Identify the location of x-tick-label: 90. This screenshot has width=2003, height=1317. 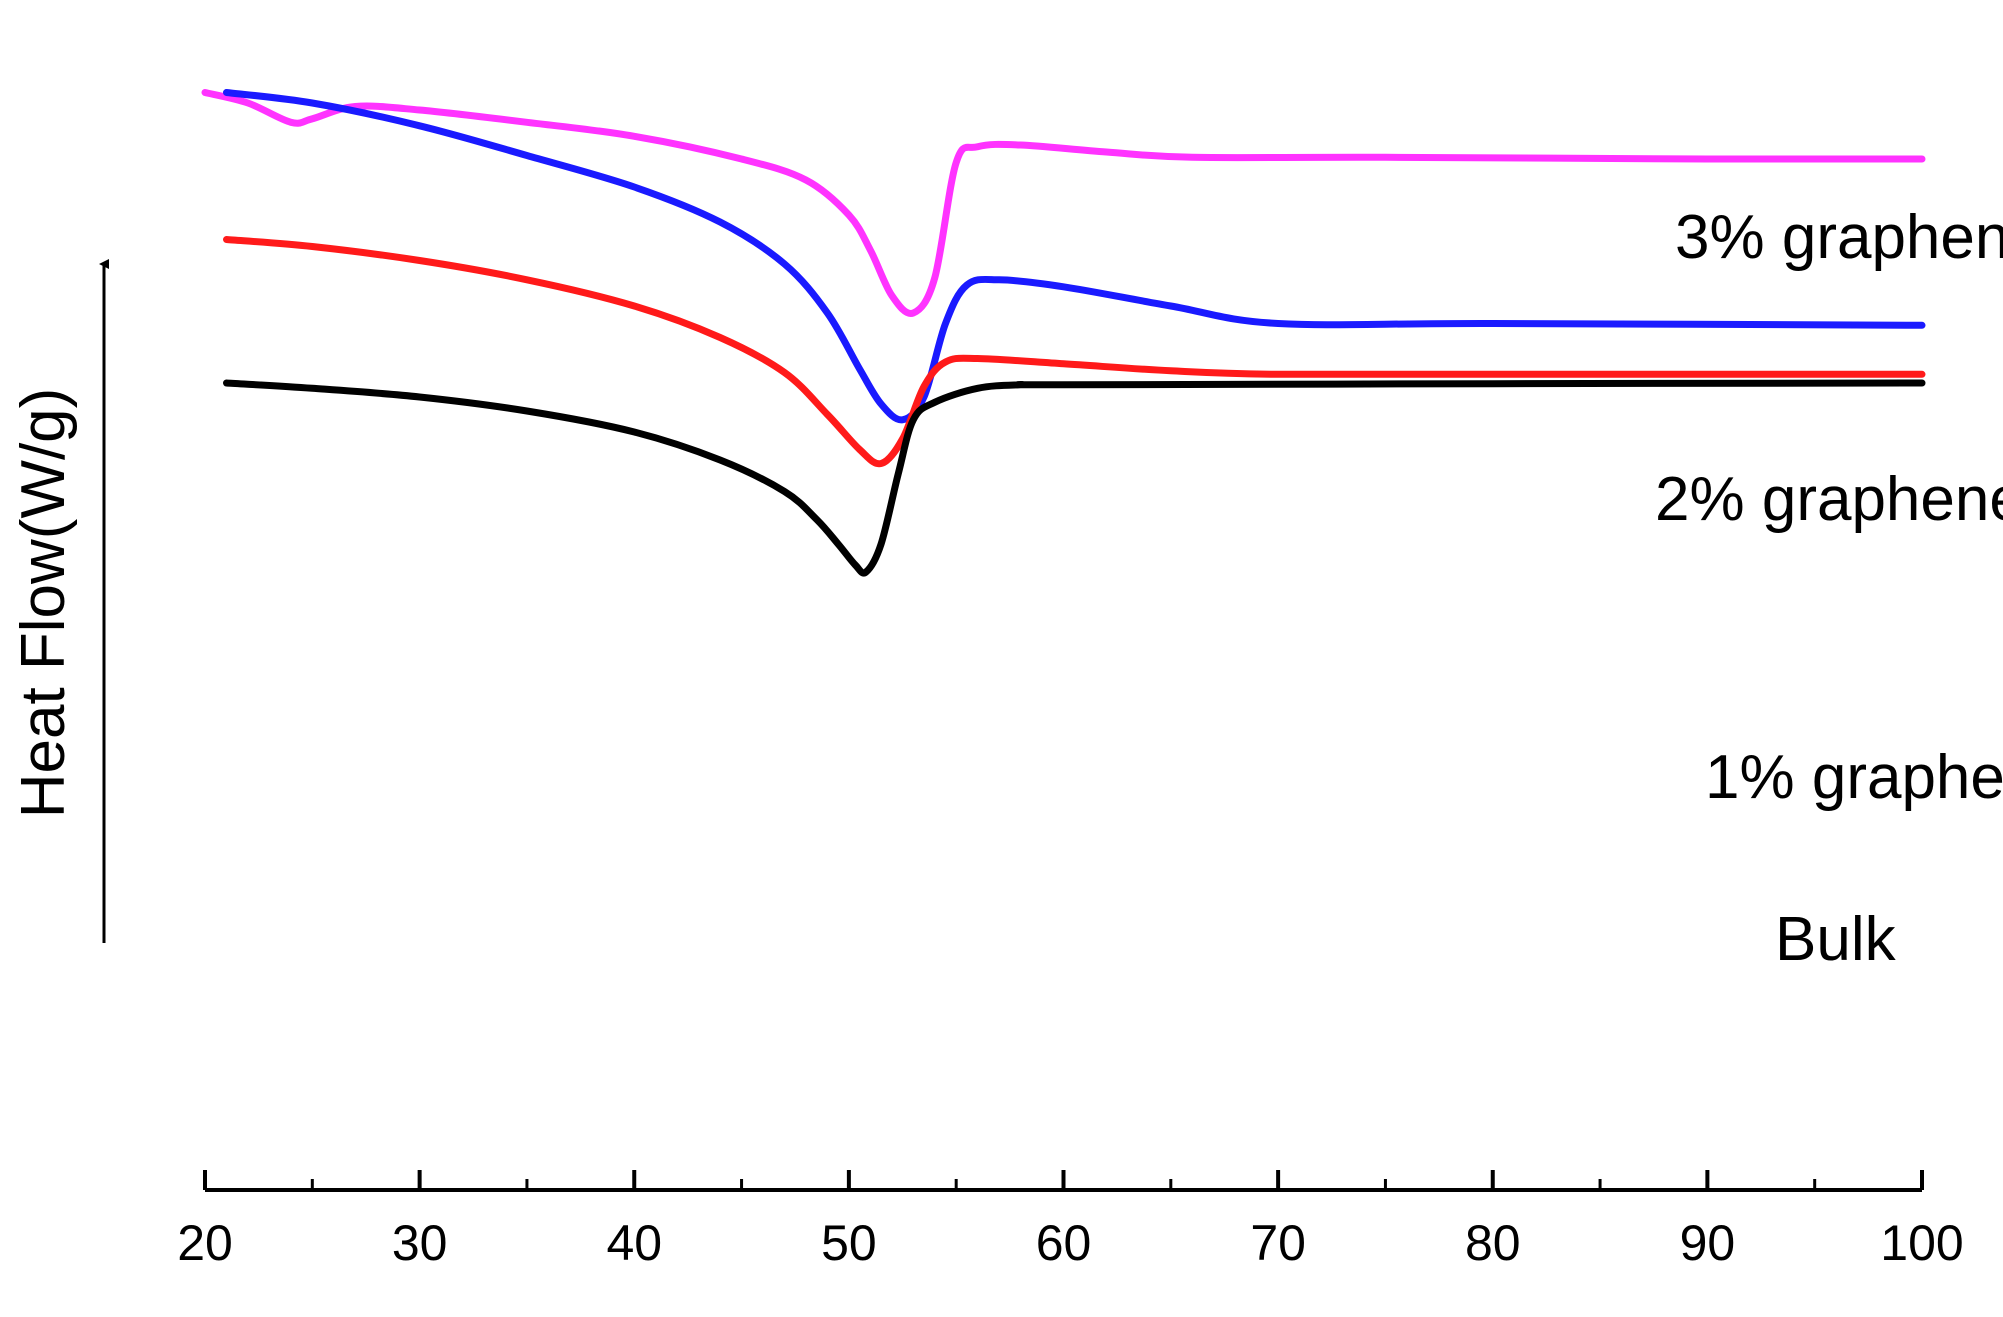
(1708, 1243).